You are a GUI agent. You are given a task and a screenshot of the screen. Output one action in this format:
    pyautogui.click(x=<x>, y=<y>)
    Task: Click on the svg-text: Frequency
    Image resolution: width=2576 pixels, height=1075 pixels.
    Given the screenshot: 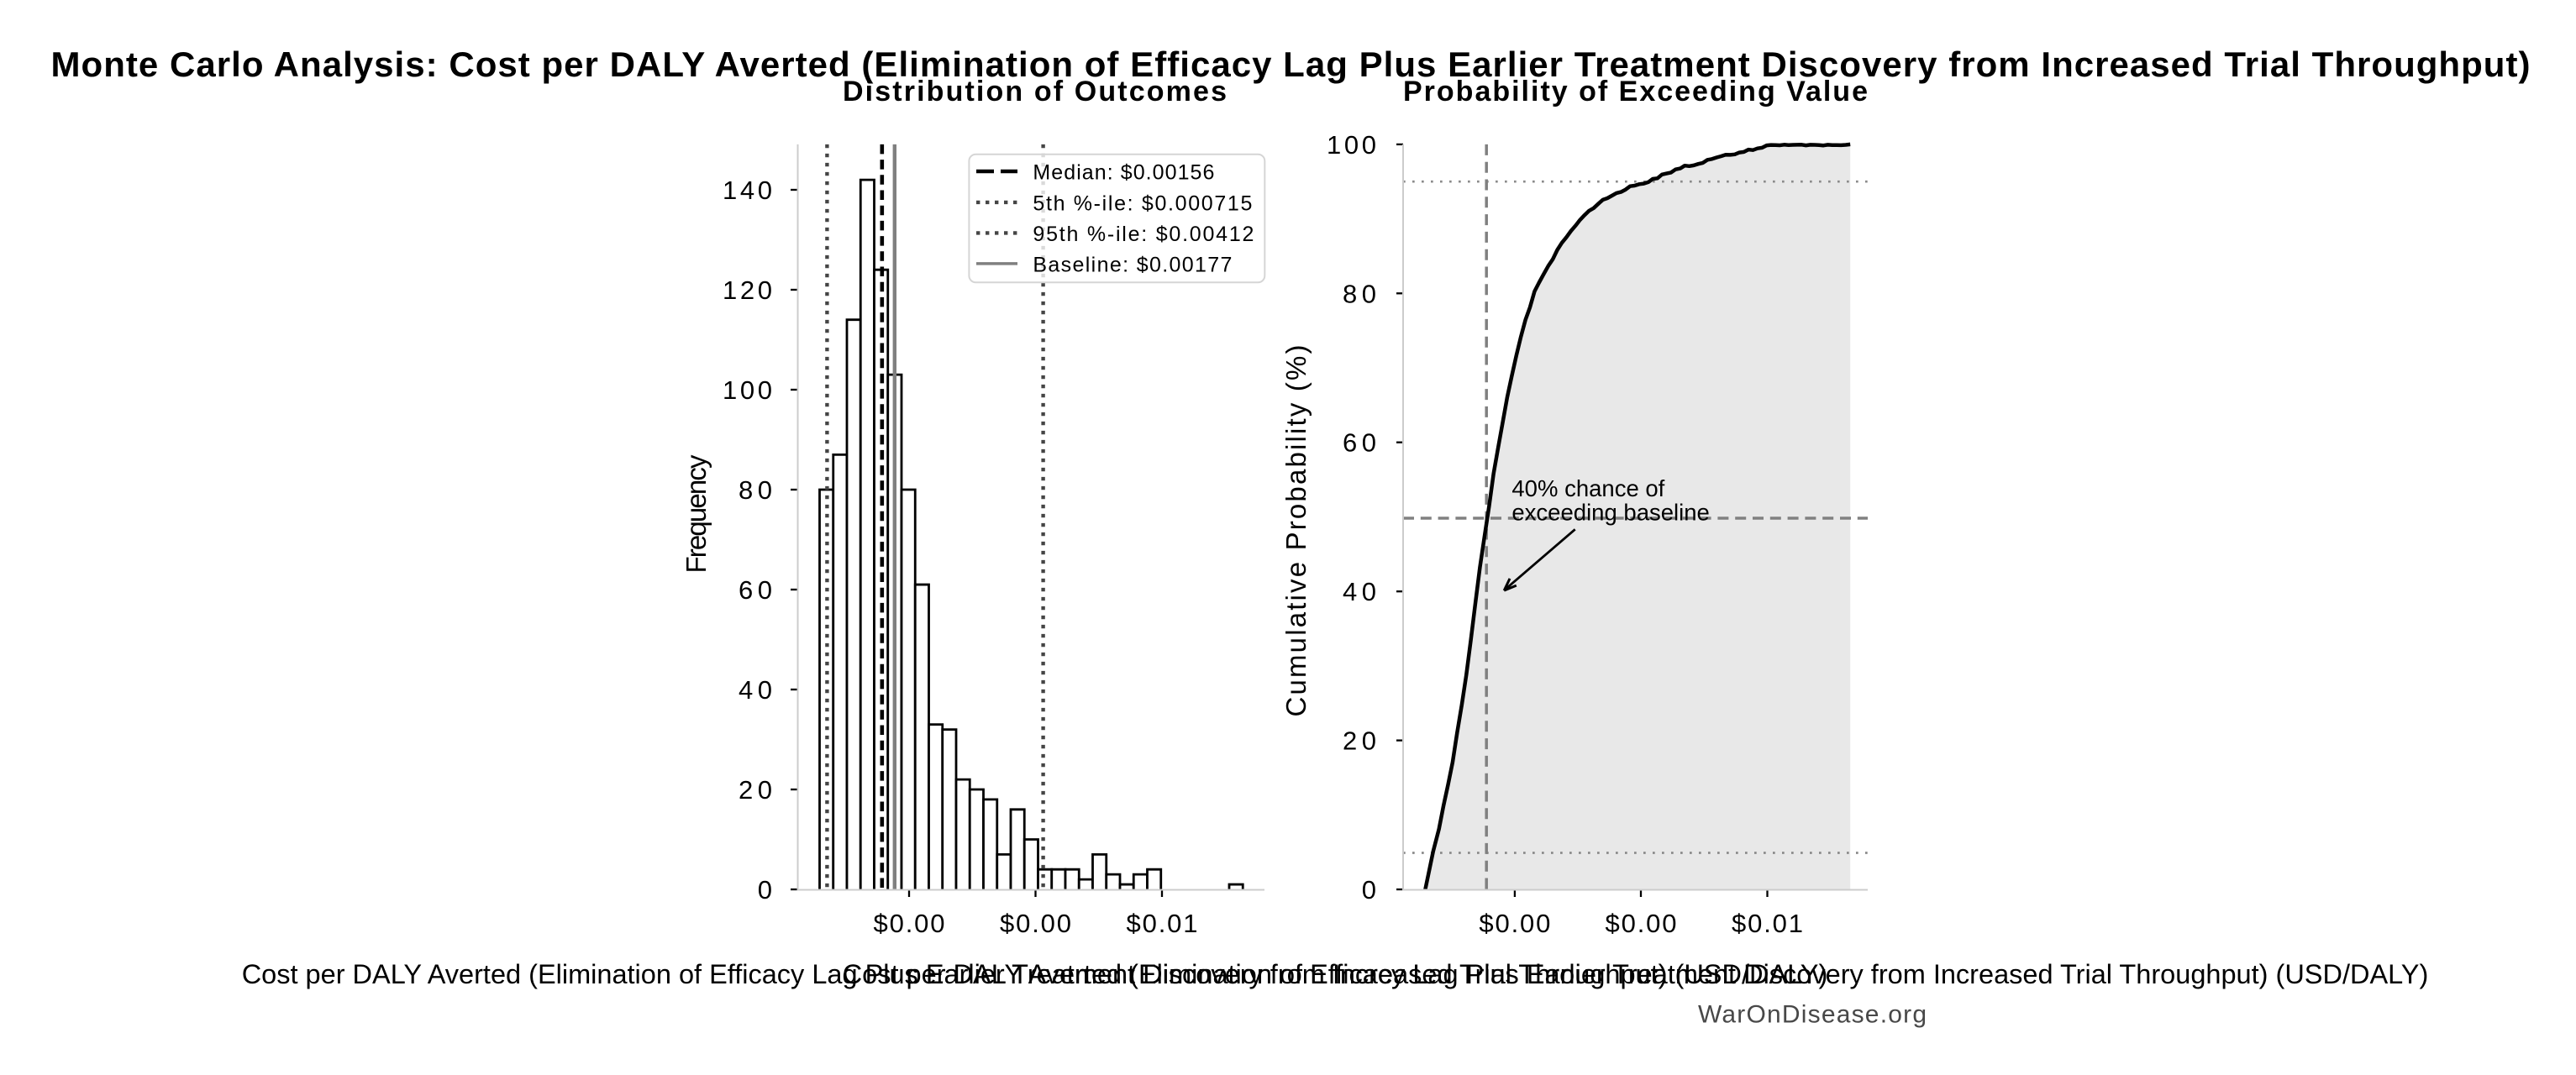 What is the action you would take?
    pyautogui.click(x=696, y=514)
    